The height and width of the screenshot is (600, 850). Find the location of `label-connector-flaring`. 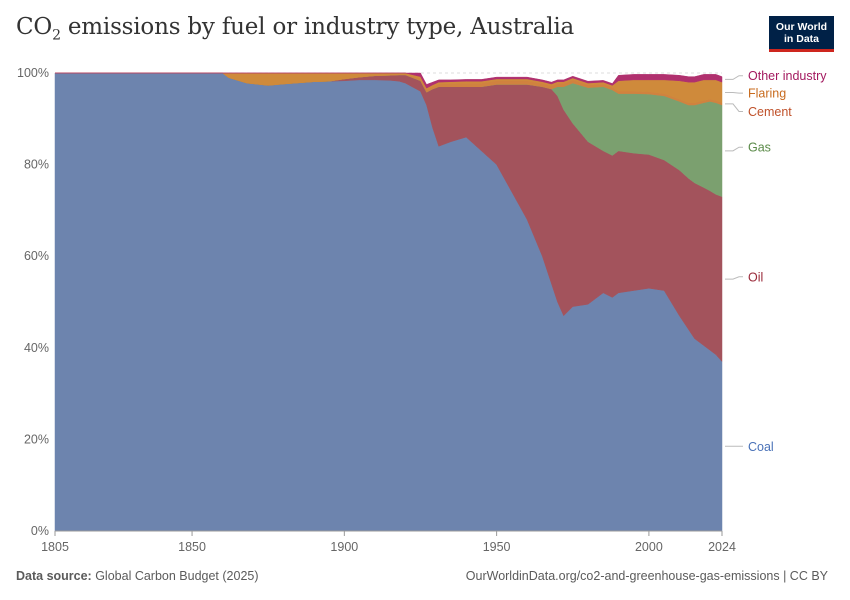

label-connector-flaring is located at coordinates (734, 92).